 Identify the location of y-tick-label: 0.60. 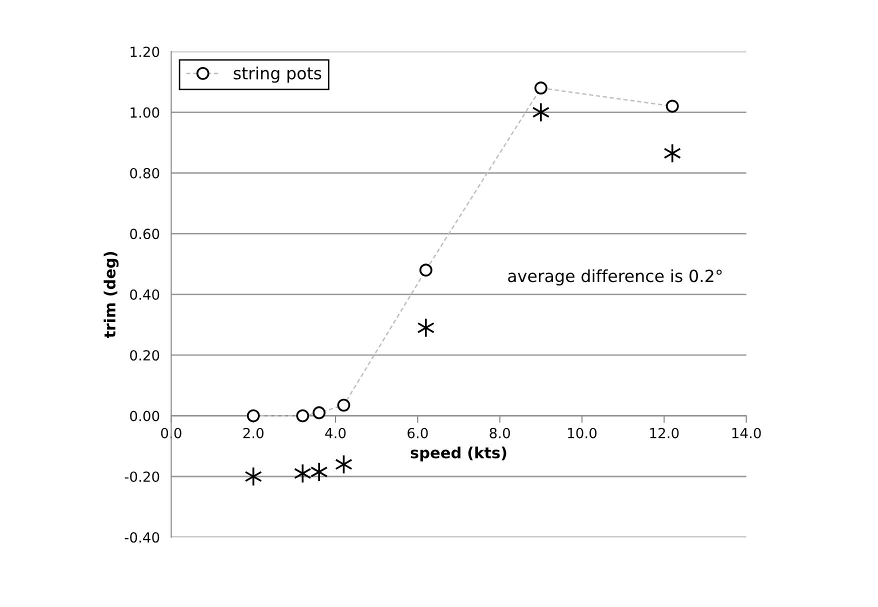
(145, 234).